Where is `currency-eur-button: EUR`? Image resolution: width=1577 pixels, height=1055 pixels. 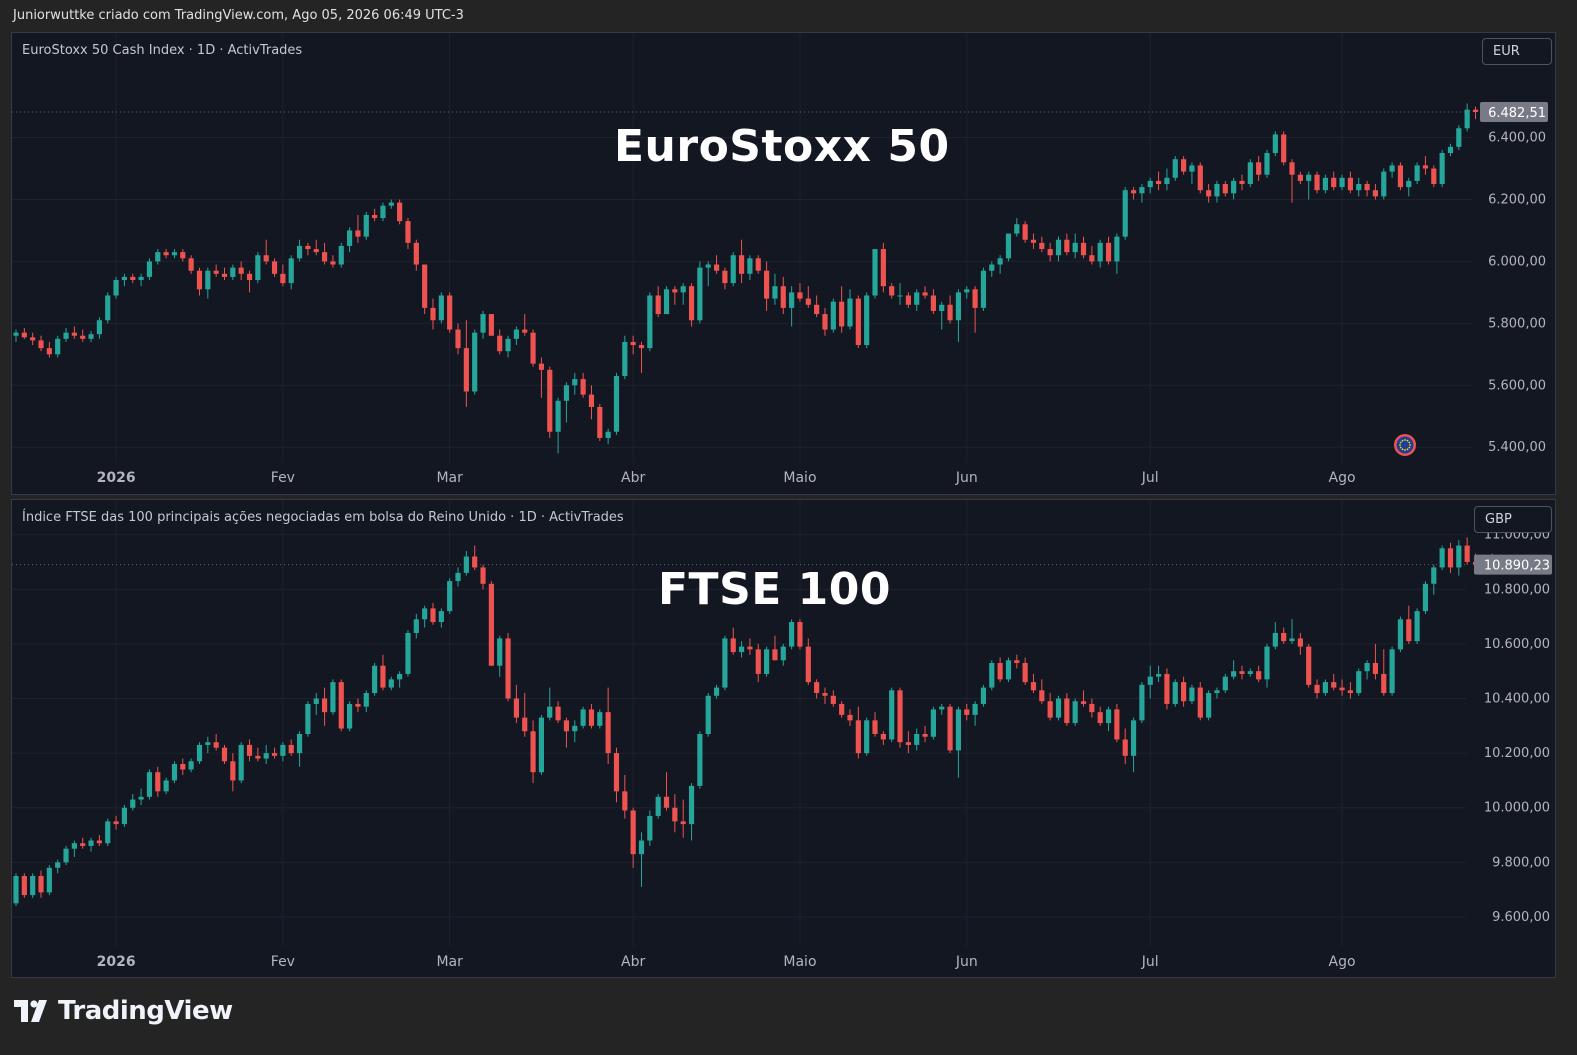 currency-eur-button: EUR is located at coordinates (1517, 51).